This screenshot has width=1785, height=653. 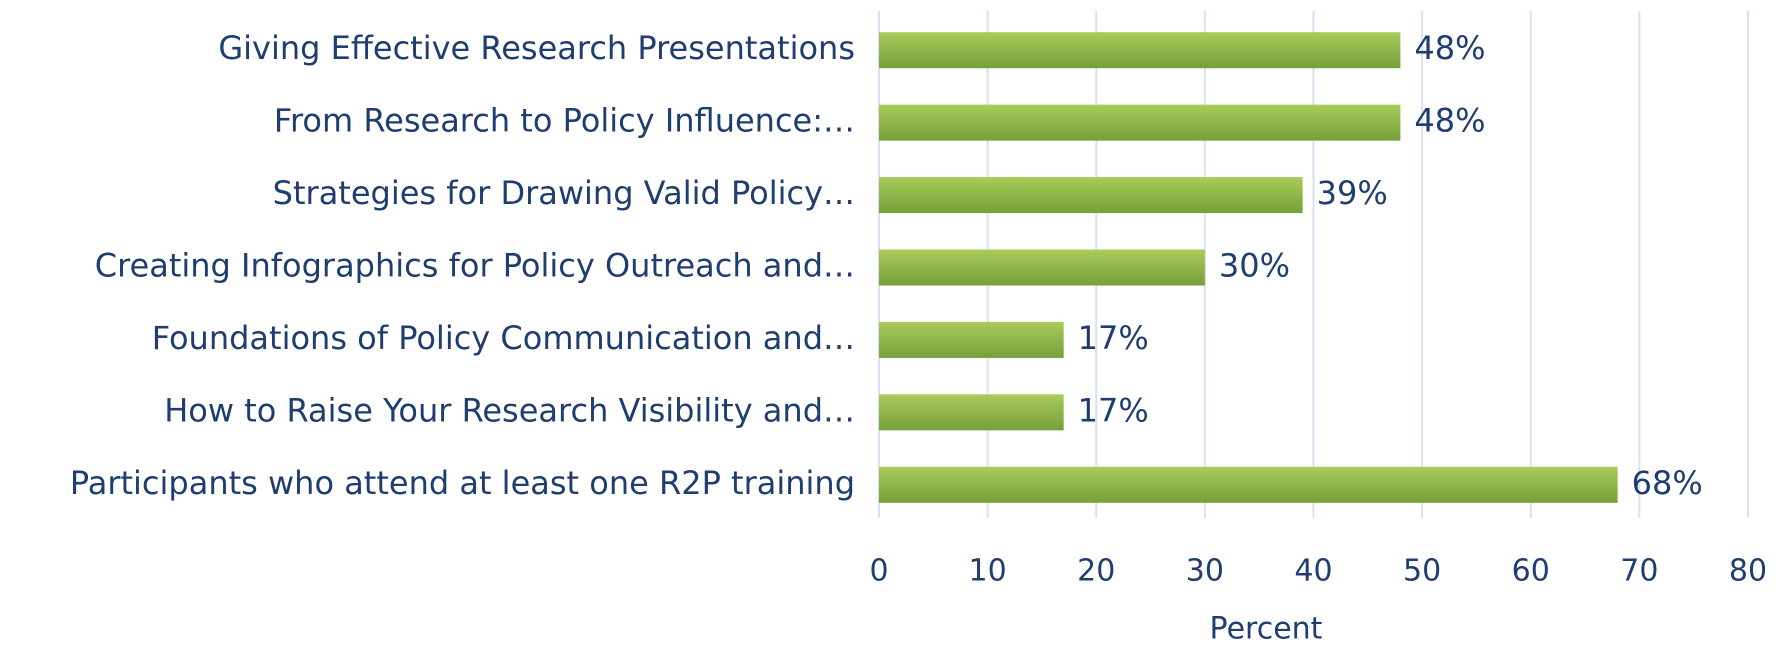 I want to click on value-label: 39%, so click(x=1352, y=193).